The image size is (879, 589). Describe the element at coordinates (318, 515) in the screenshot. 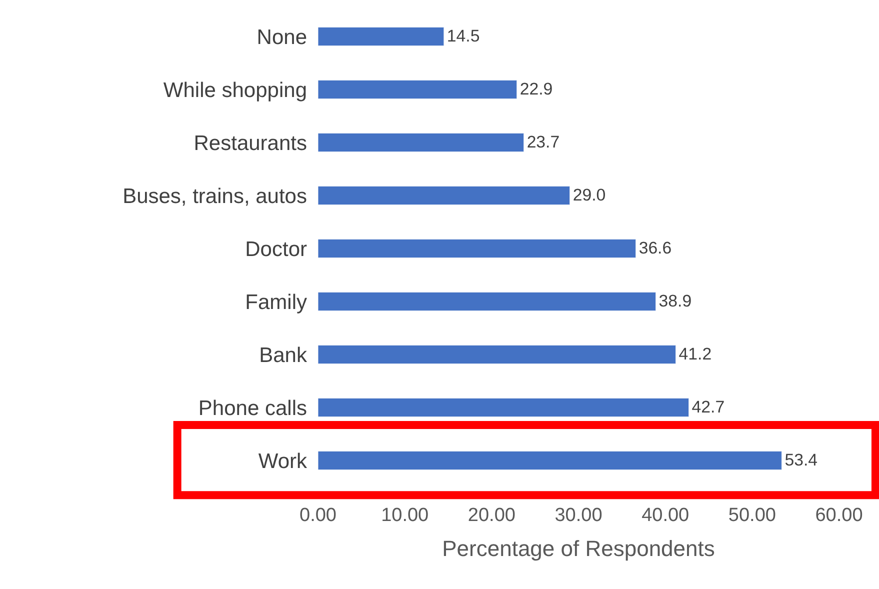

I see `x-tick-label: 0.00` at that location.